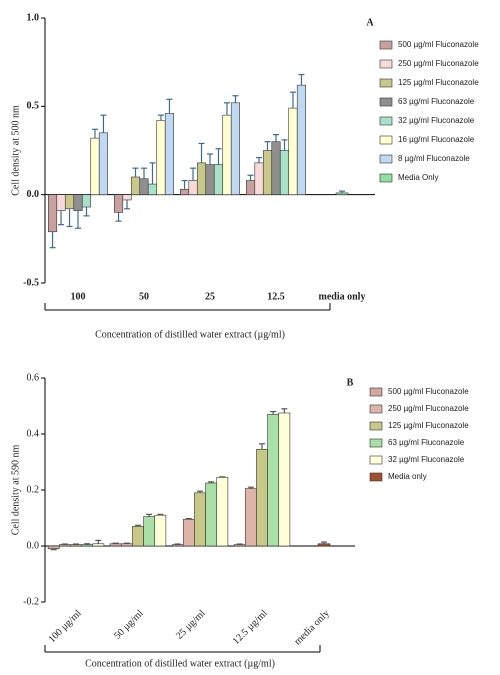 The width and height of the screenshot is (500, 675). What do you see at coordinates (436, 139) in the screenshot?
I see `legend-label: 16 µg/ml Fluconazole` at bounding box center [436, 139].